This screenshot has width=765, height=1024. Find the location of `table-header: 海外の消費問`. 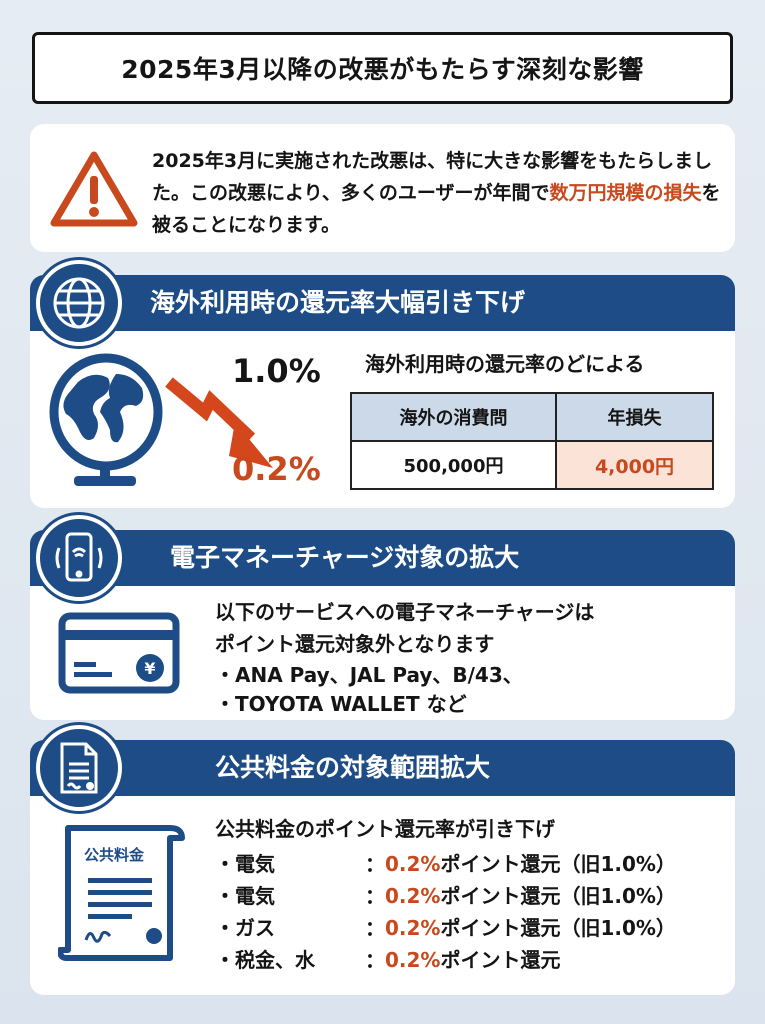

table-header: 海外の消費問 is located at coordinates (453, 417).